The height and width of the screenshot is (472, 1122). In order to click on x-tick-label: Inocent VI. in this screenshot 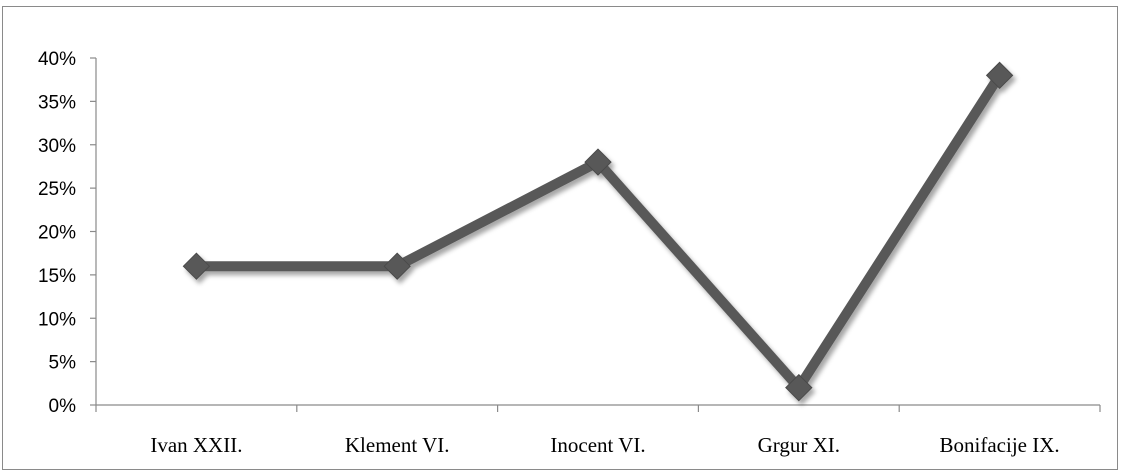, I will do `click(597, 445)`.